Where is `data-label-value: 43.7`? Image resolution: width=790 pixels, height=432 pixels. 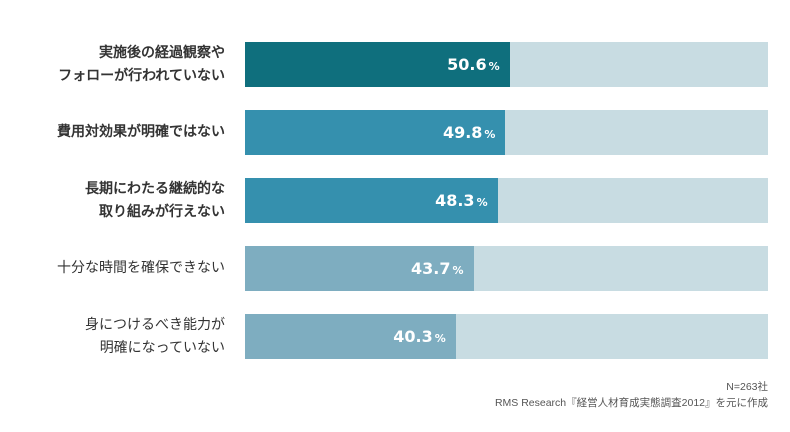
data-label-value: 43.7 is located at coordinates (431, 268).